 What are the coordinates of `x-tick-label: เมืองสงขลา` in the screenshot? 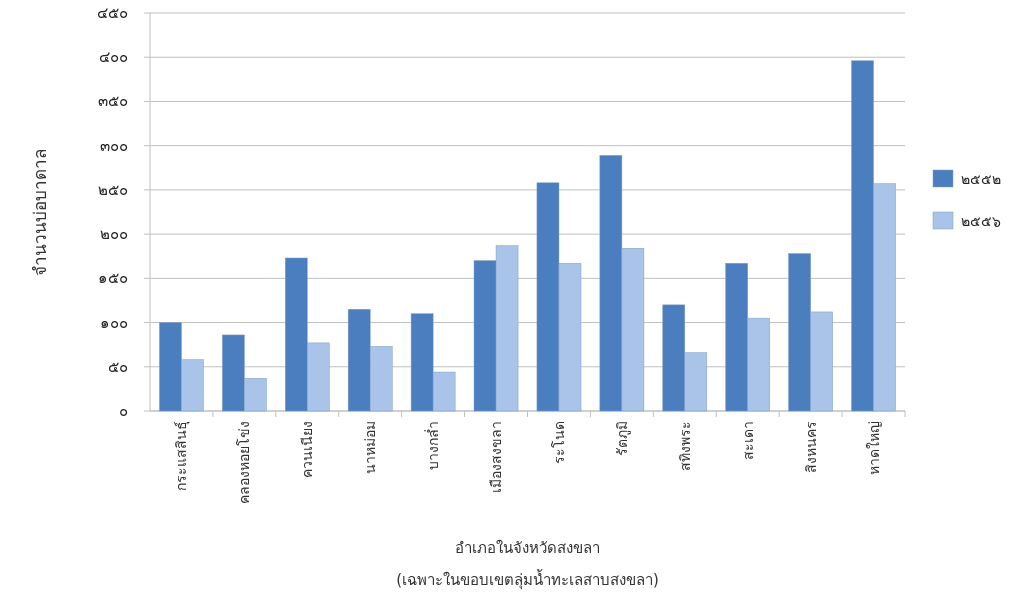 It's located at (496, 457).